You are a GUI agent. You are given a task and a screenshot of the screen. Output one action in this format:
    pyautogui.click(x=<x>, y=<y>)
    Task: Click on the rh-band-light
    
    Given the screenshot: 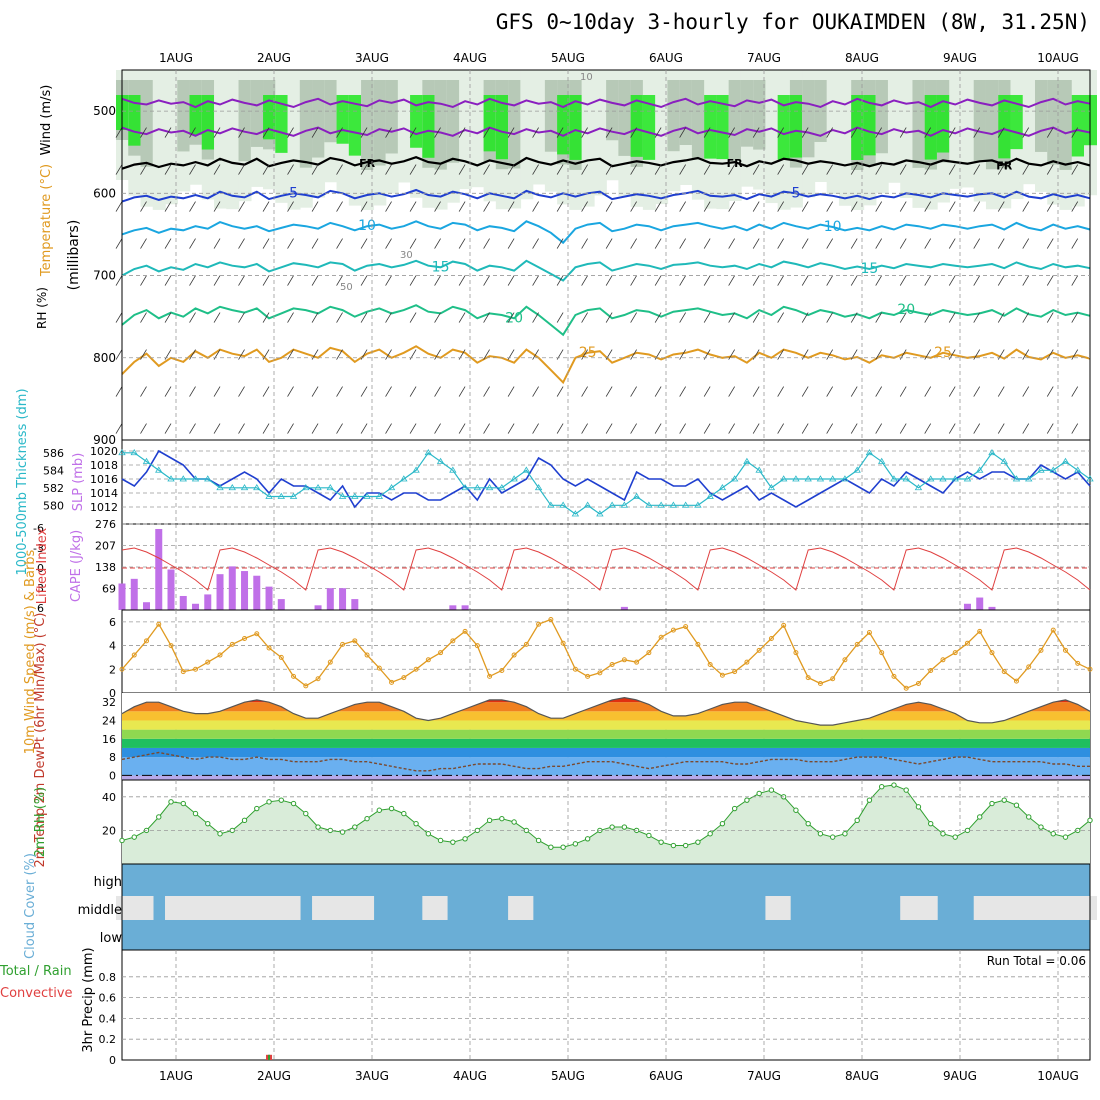 What is the action you would take?
    pyautogui.click(x=233, y=140)
    